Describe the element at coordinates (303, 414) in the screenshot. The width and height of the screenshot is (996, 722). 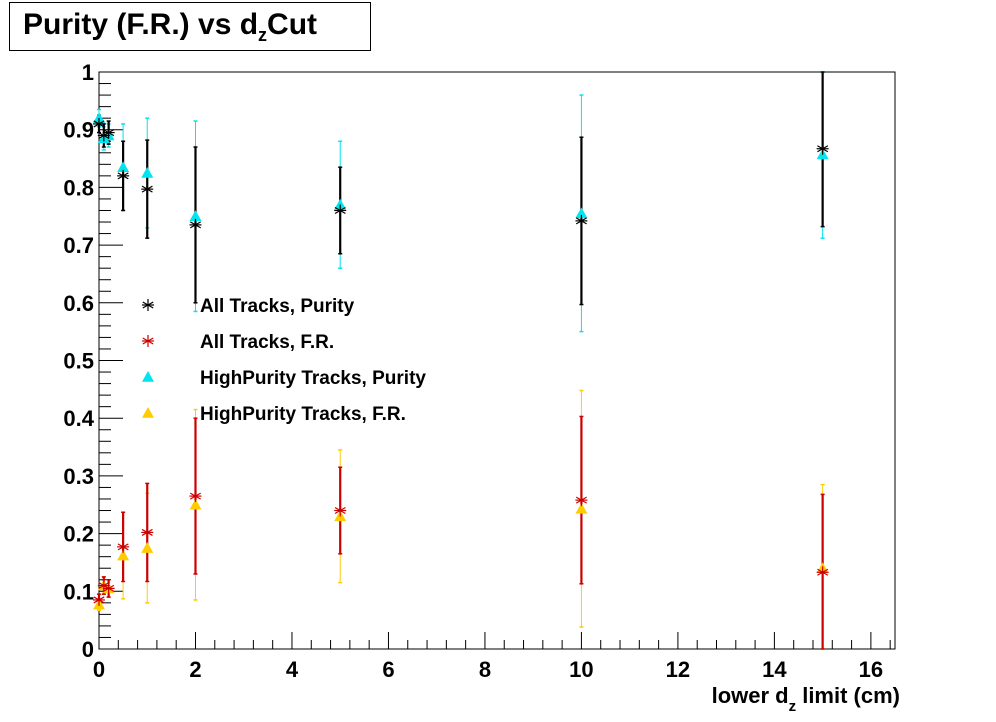
I see `legend-label: HighPurity Tracks, F.R.` at that location.